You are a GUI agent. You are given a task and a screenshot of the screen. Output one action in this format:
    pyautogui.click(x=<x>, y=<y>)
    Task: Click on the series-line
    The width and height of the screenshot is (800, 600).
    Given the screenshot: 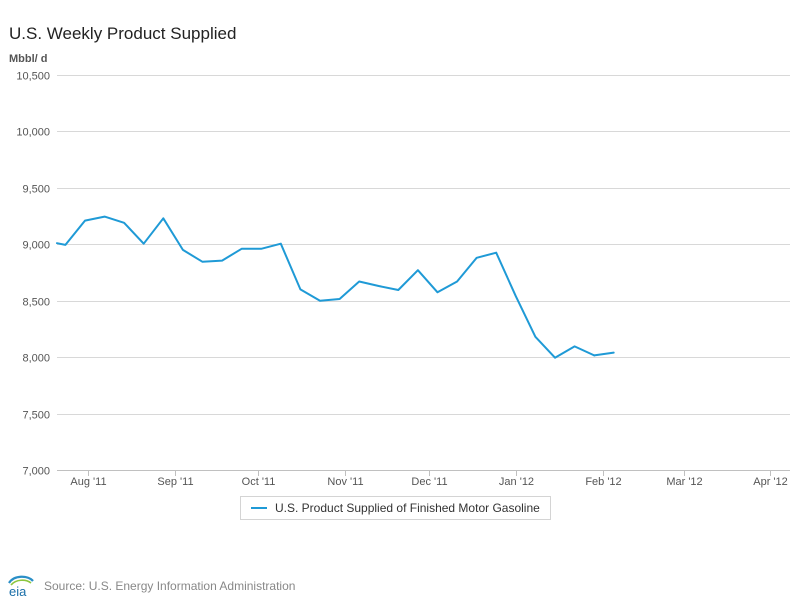 What is the action you would take?
    pyautogui.click(x=604, y=354)
    